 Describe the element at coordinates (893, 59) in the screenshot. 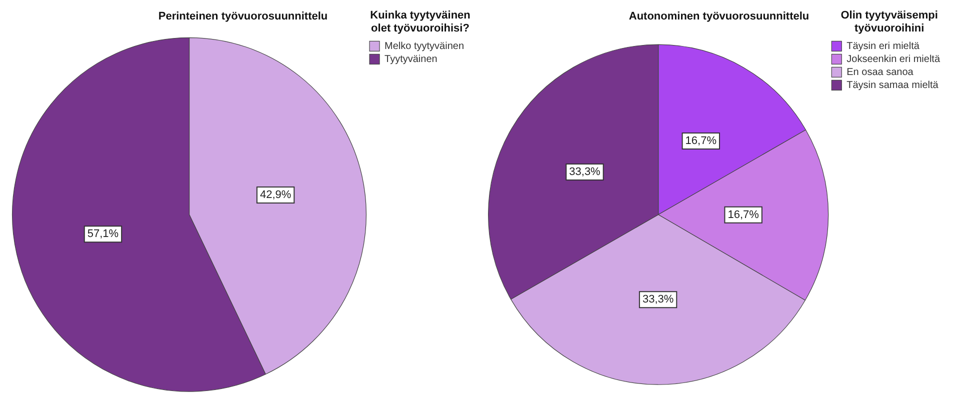

I see `legend-label: Jokseenkin eri mieltä` at that location.